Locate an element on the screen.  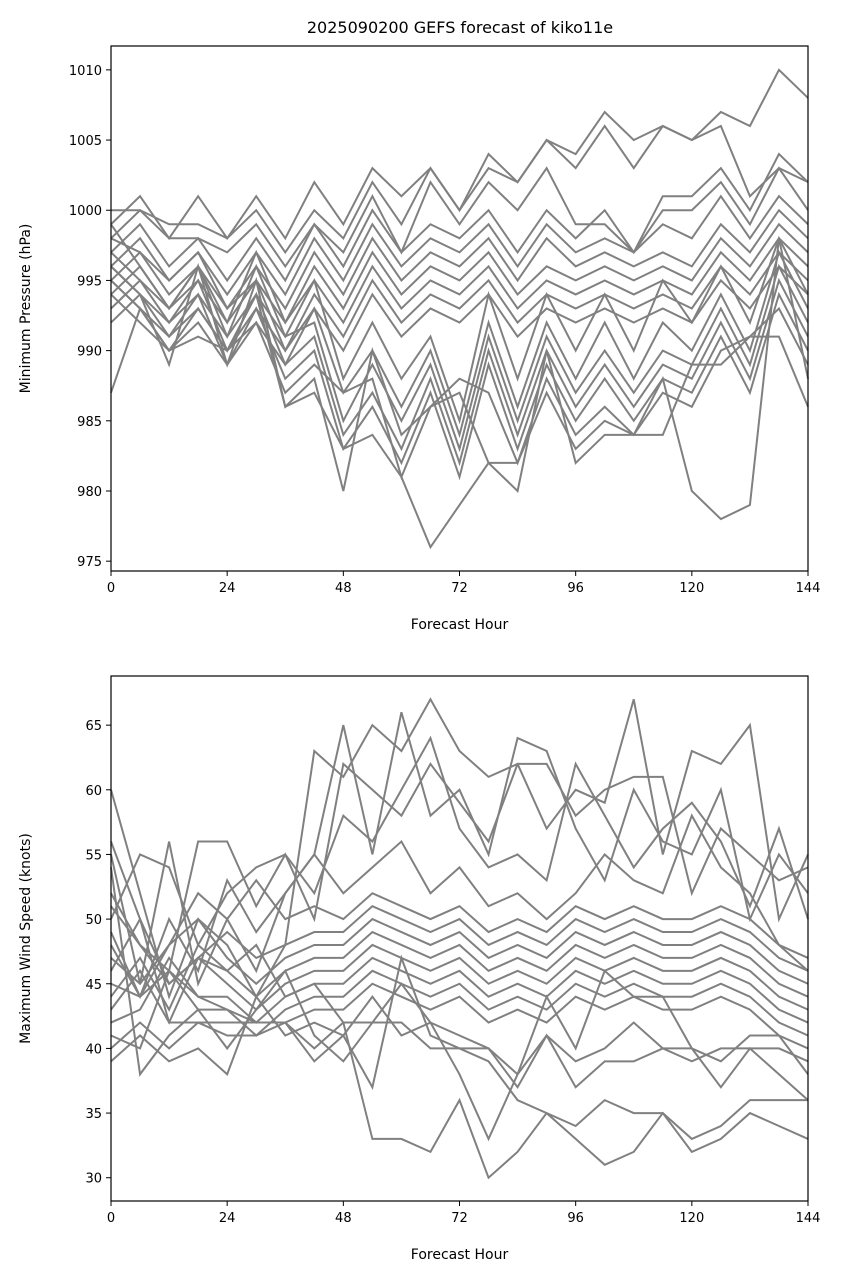
pressure-x-tick-label-5: 120 is located at coordinates (691, 588).